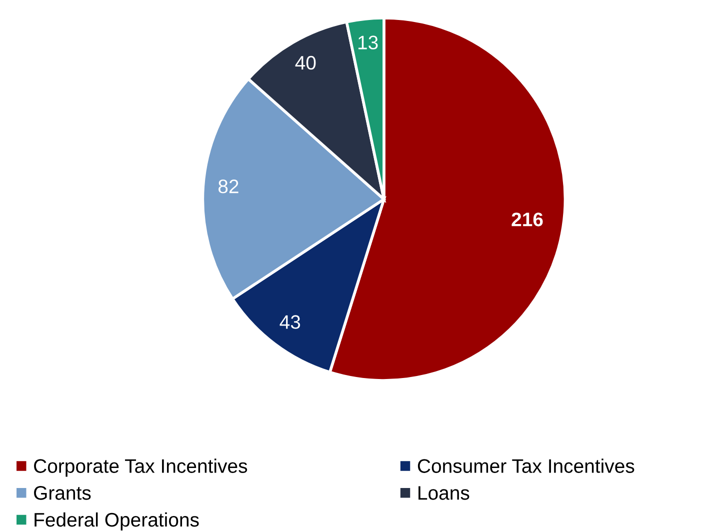 This screenshot has width=721, height=532. What do you see at coordinates (62, 493) in the screenshot?
I see `legend-label: Grants` at bounding box center [62, 493].